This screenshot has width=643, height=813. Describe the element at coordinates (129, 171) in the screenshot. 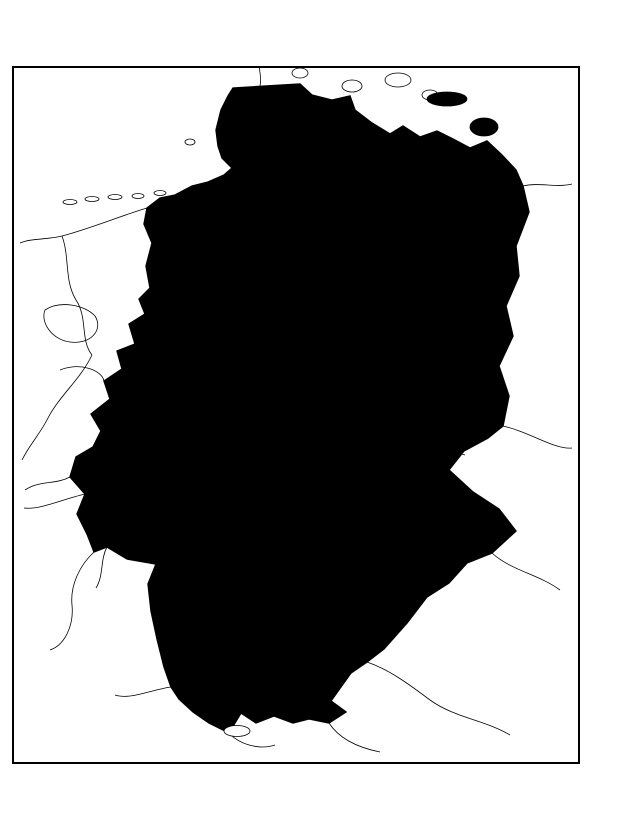

I see `frisian-islands` at that location.